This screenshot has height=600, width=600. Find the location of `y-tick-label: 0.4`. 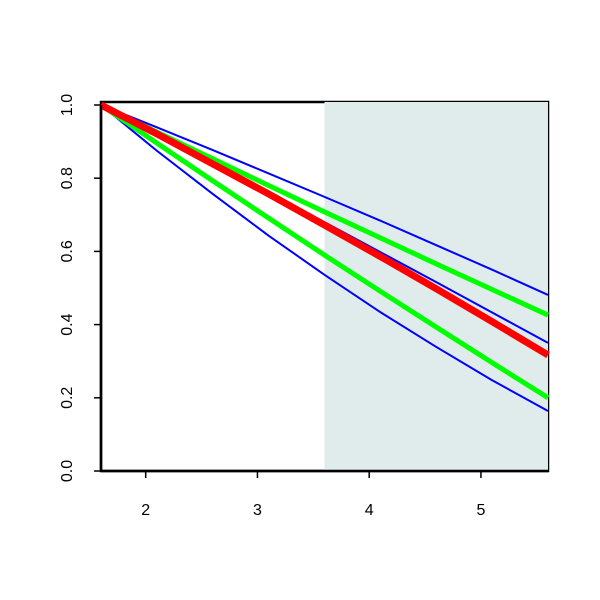

y-tick-label: 0.4 is located at coordinates (67, 324).